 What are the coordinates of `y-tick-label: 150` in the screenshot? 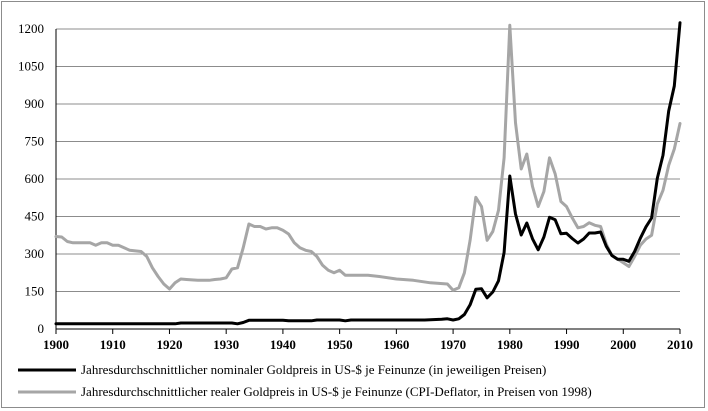 It's located at (35, 291).